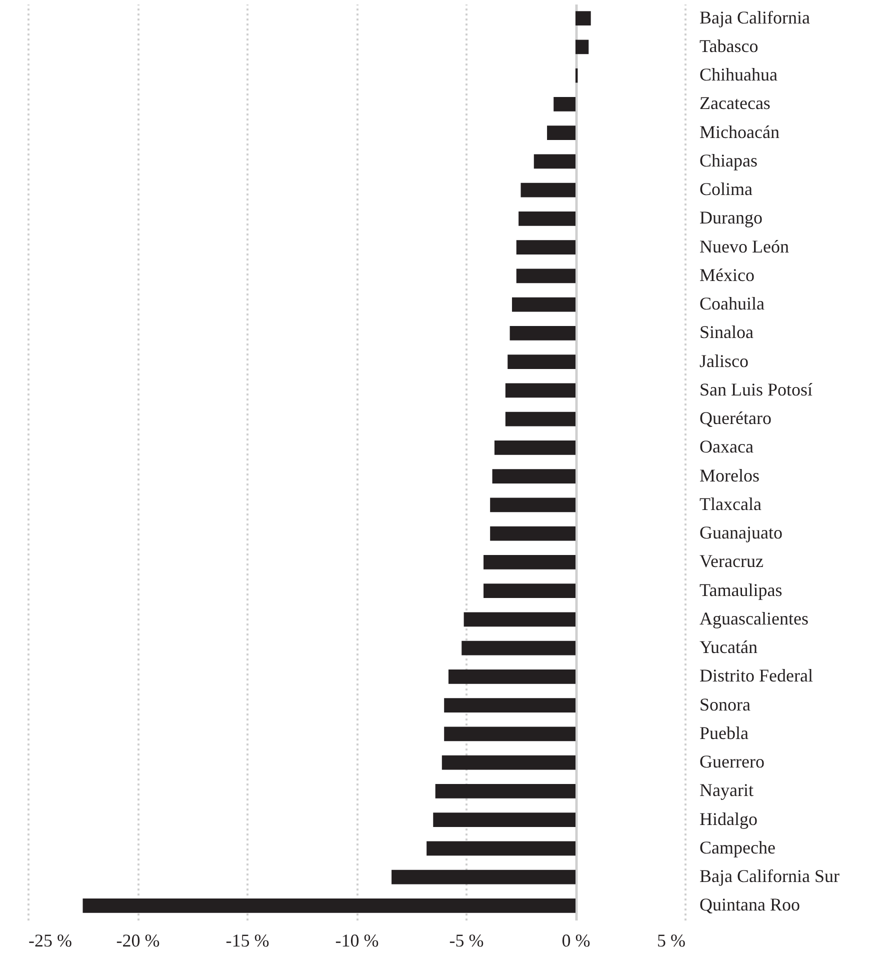 The width and height of the screenshot is (886, 953). I want to click on y-tick-label: Querétaro, so click(736, 418).